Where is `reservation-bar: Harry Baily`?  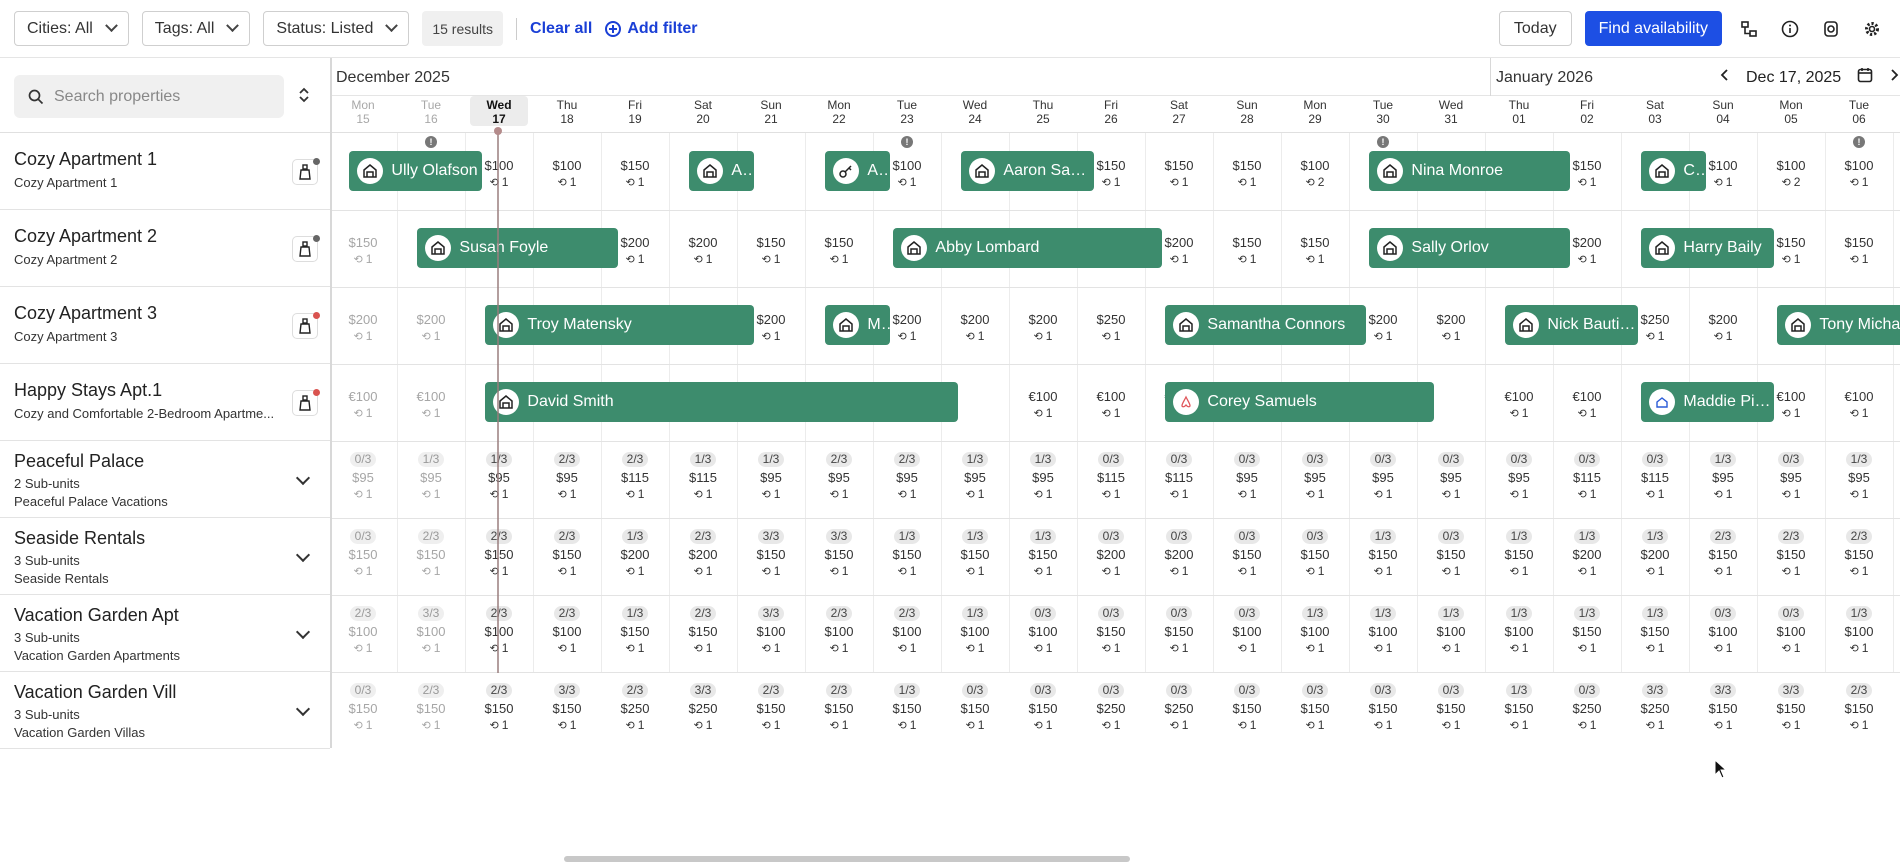
reservation-bar: Harry Baily is located at coordinates (1707, 248).